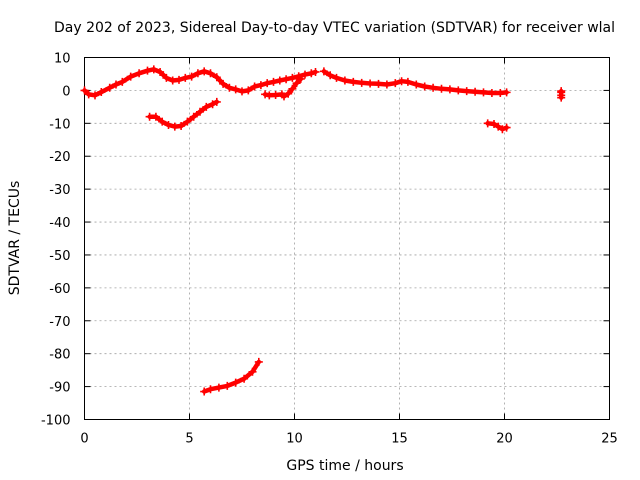  What do you see at coordinates (56, 421) in the screenshot?
I see `y-tick-label: -100` at bounding box center [56, 421].